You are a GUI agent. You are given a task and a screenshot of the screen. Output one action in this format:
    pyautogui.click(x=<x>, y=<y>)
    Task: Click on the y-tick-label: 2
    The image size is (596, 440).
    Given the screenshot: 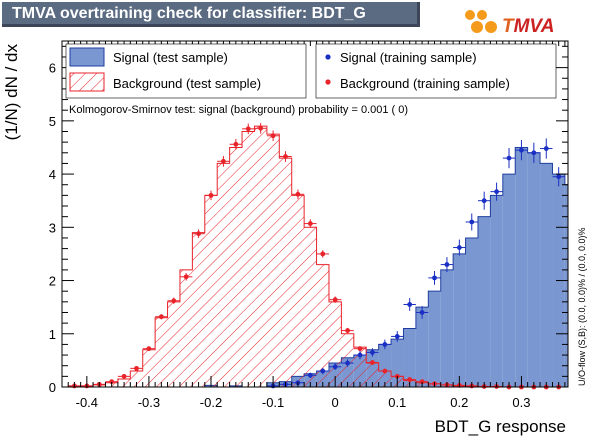 What is the action you would take?
    pyautogui.click(x=52, y=281)
    